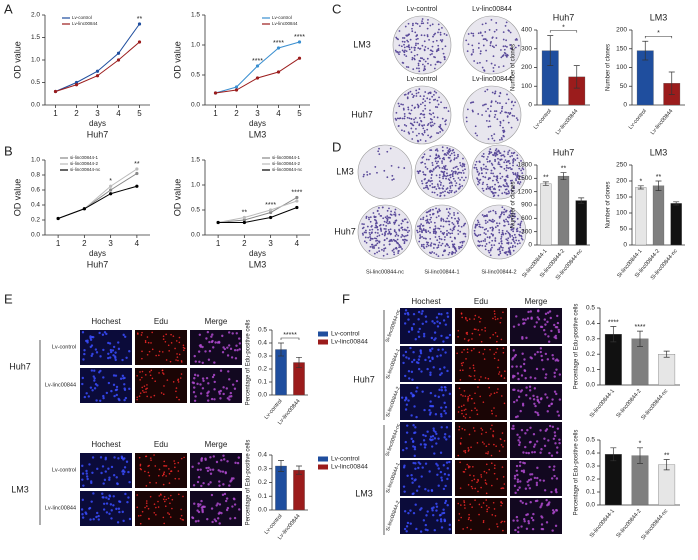 The height and width of the screenshot is (560, 698). What do you see at coordinates (590, 354) in the screenshot?
I see `y-tick-label: 0.2` at bounding box center [590, 354].